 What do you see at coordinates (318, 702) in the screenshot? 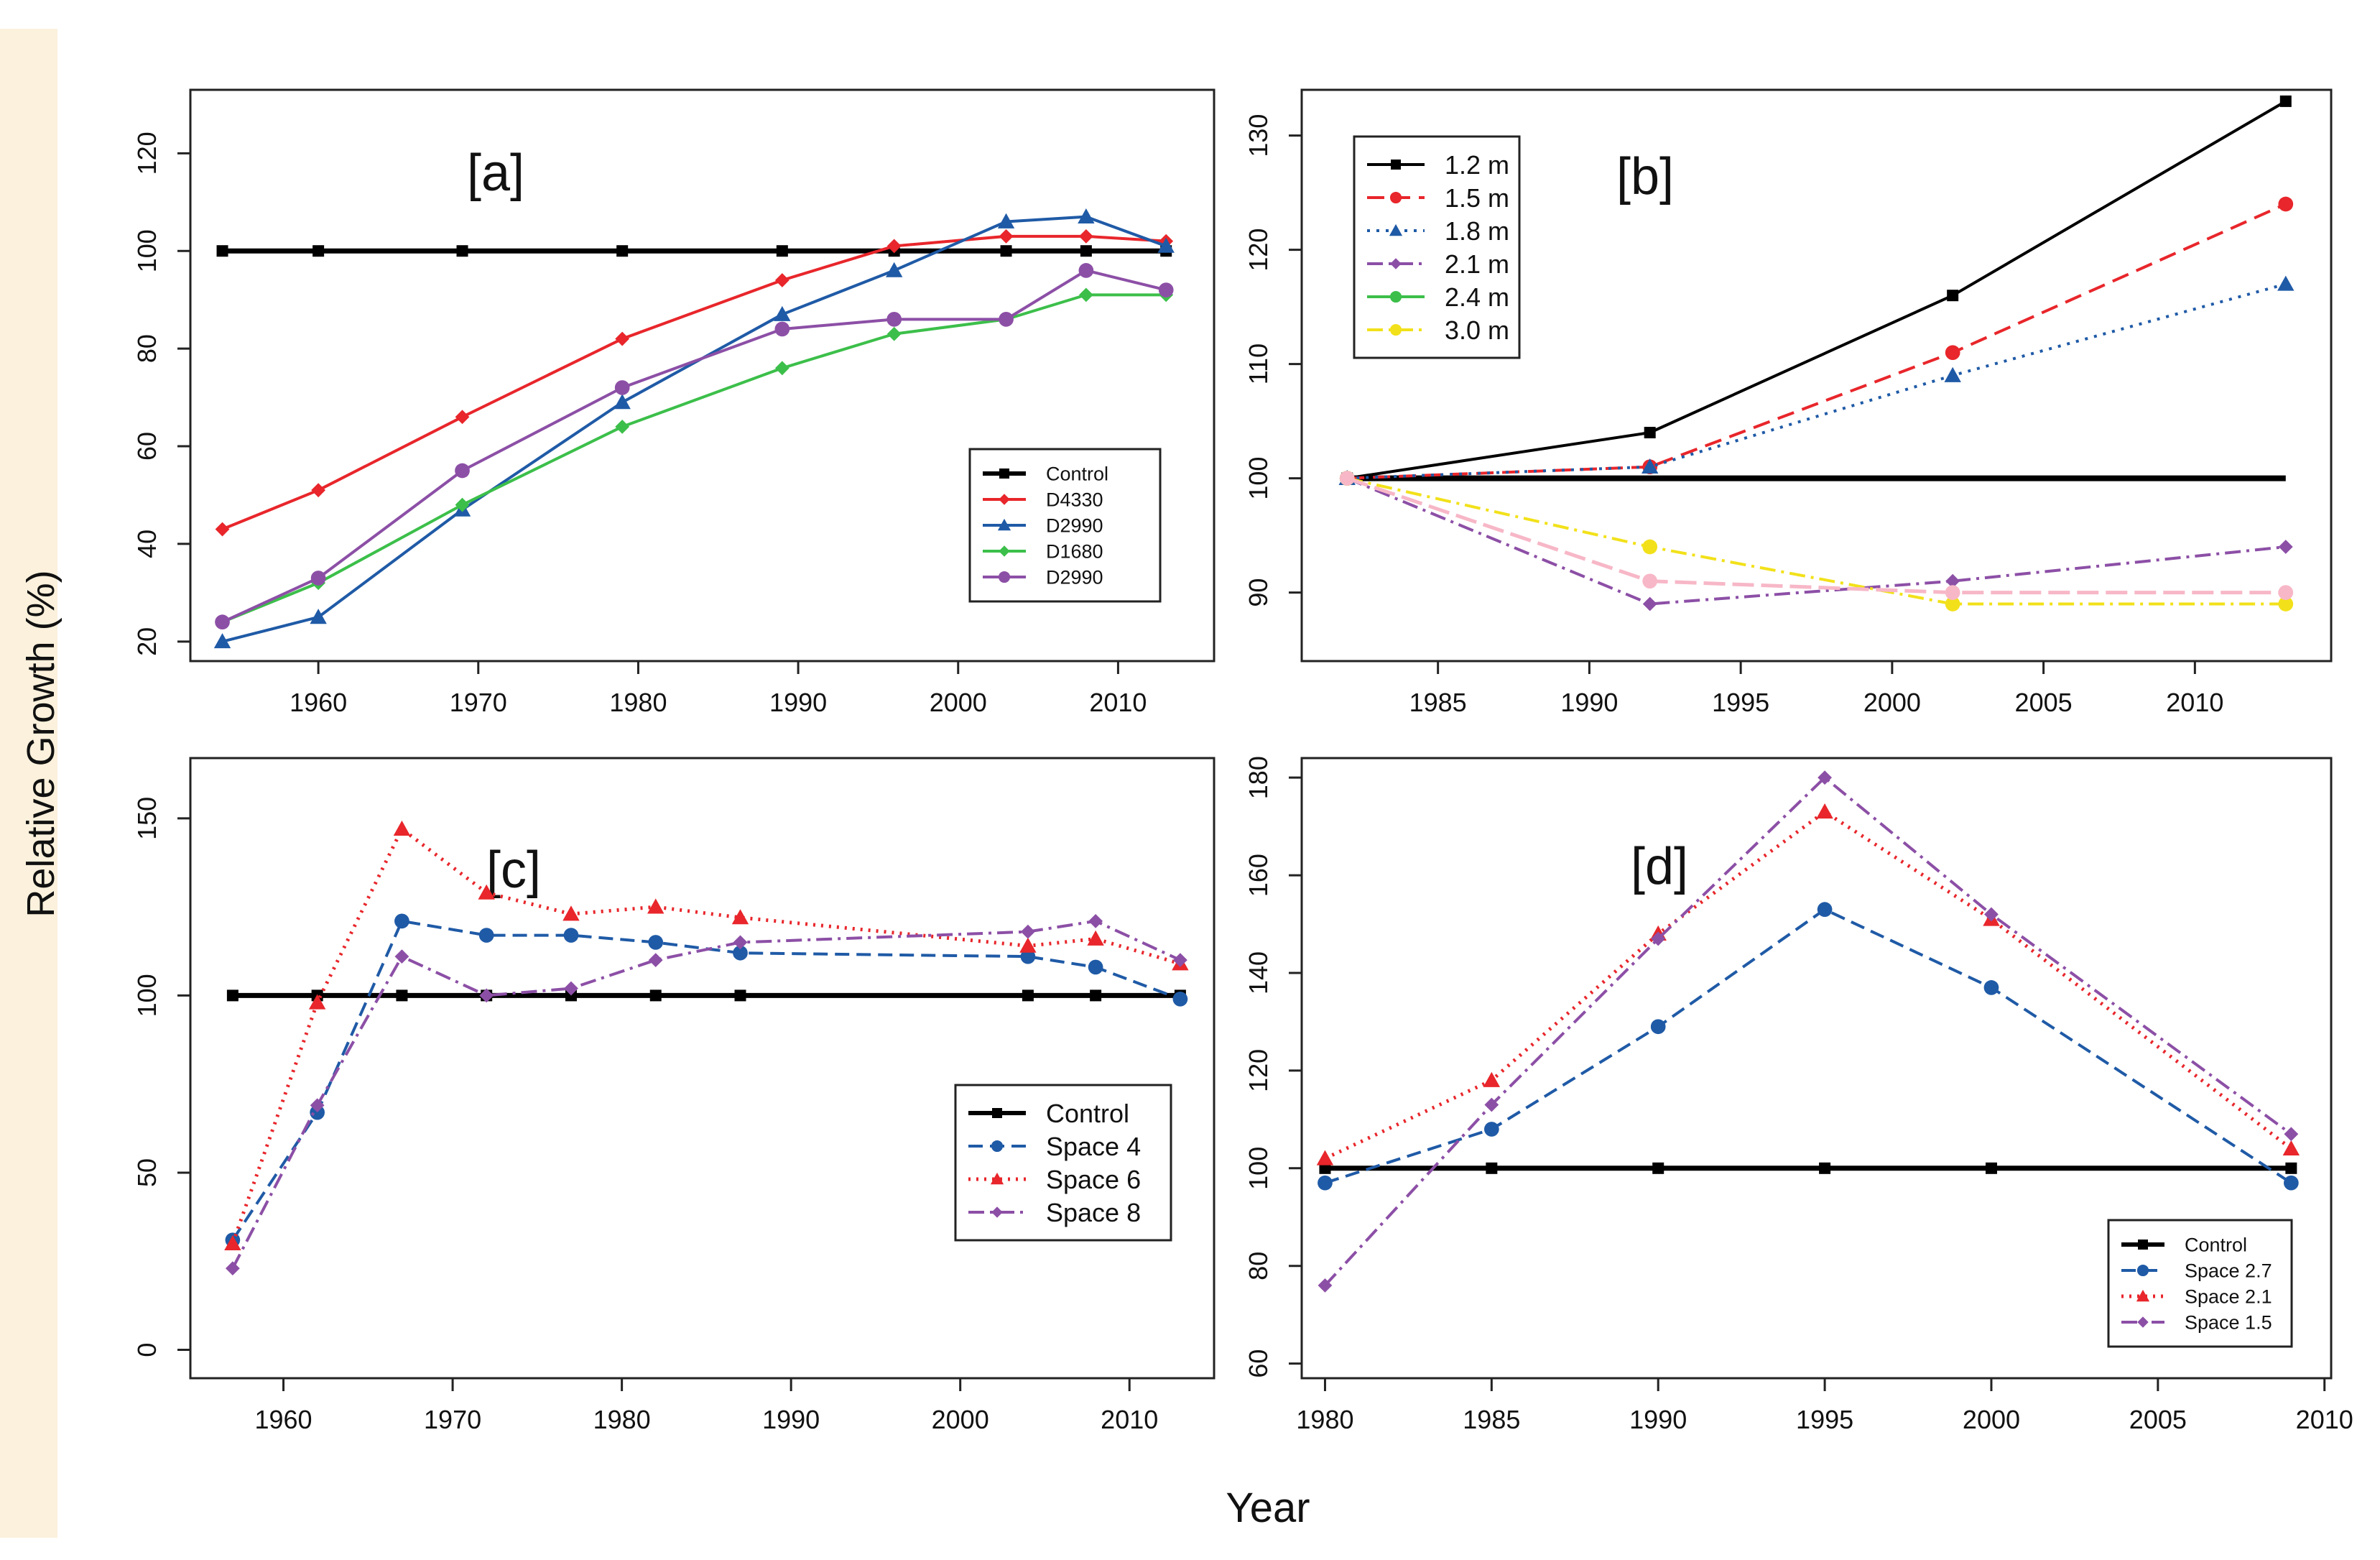
I see `x-tick-label: 1960` at bounding box center [318, 702].